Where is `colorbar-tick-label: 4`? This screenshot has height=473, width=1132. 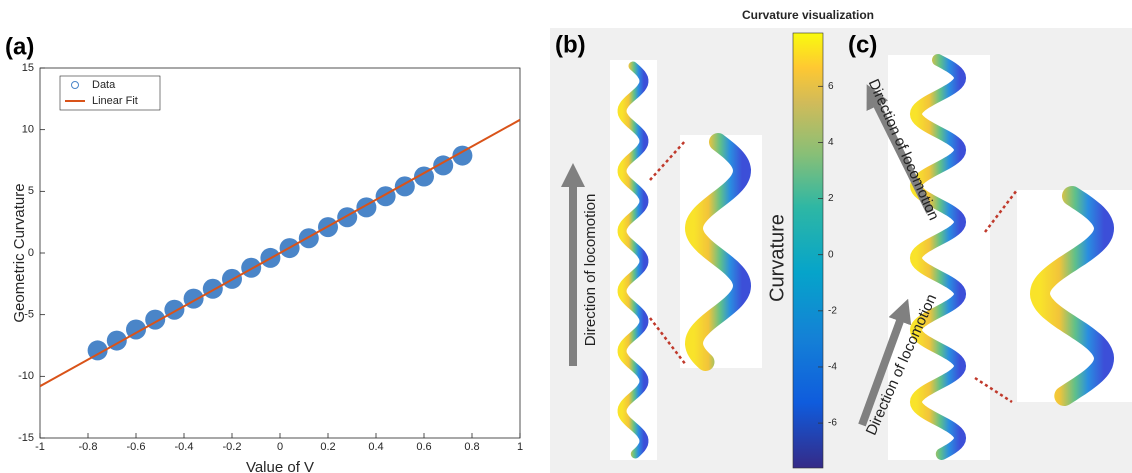
colorbar-tick-label: 4 is located at coordinates (831, 142).